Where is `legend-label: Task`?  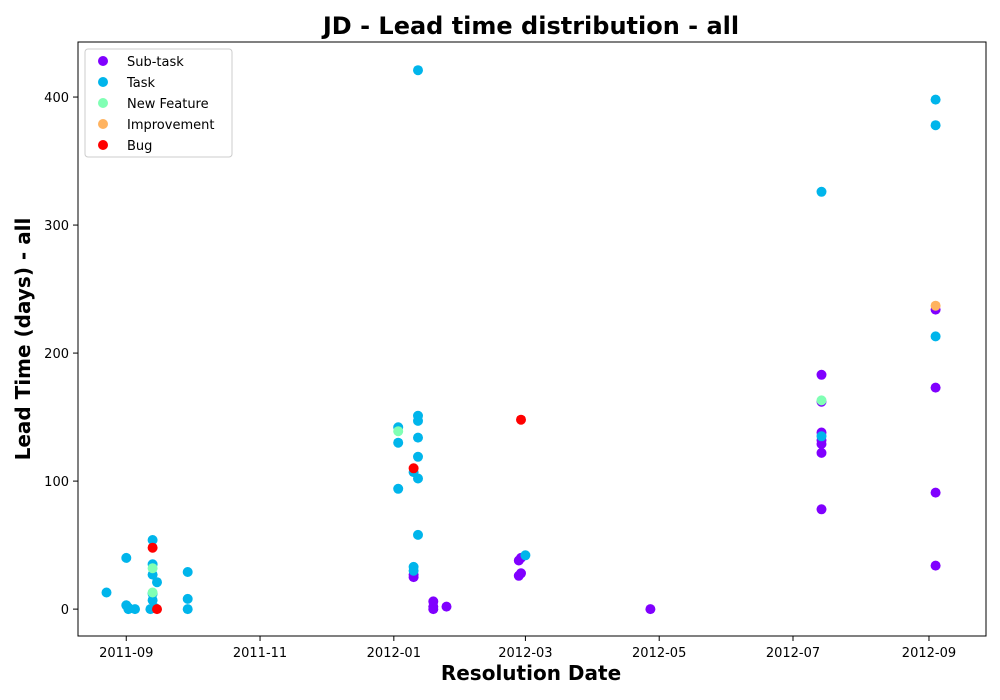 legend-label: Task is located at coordinates (141, 83).